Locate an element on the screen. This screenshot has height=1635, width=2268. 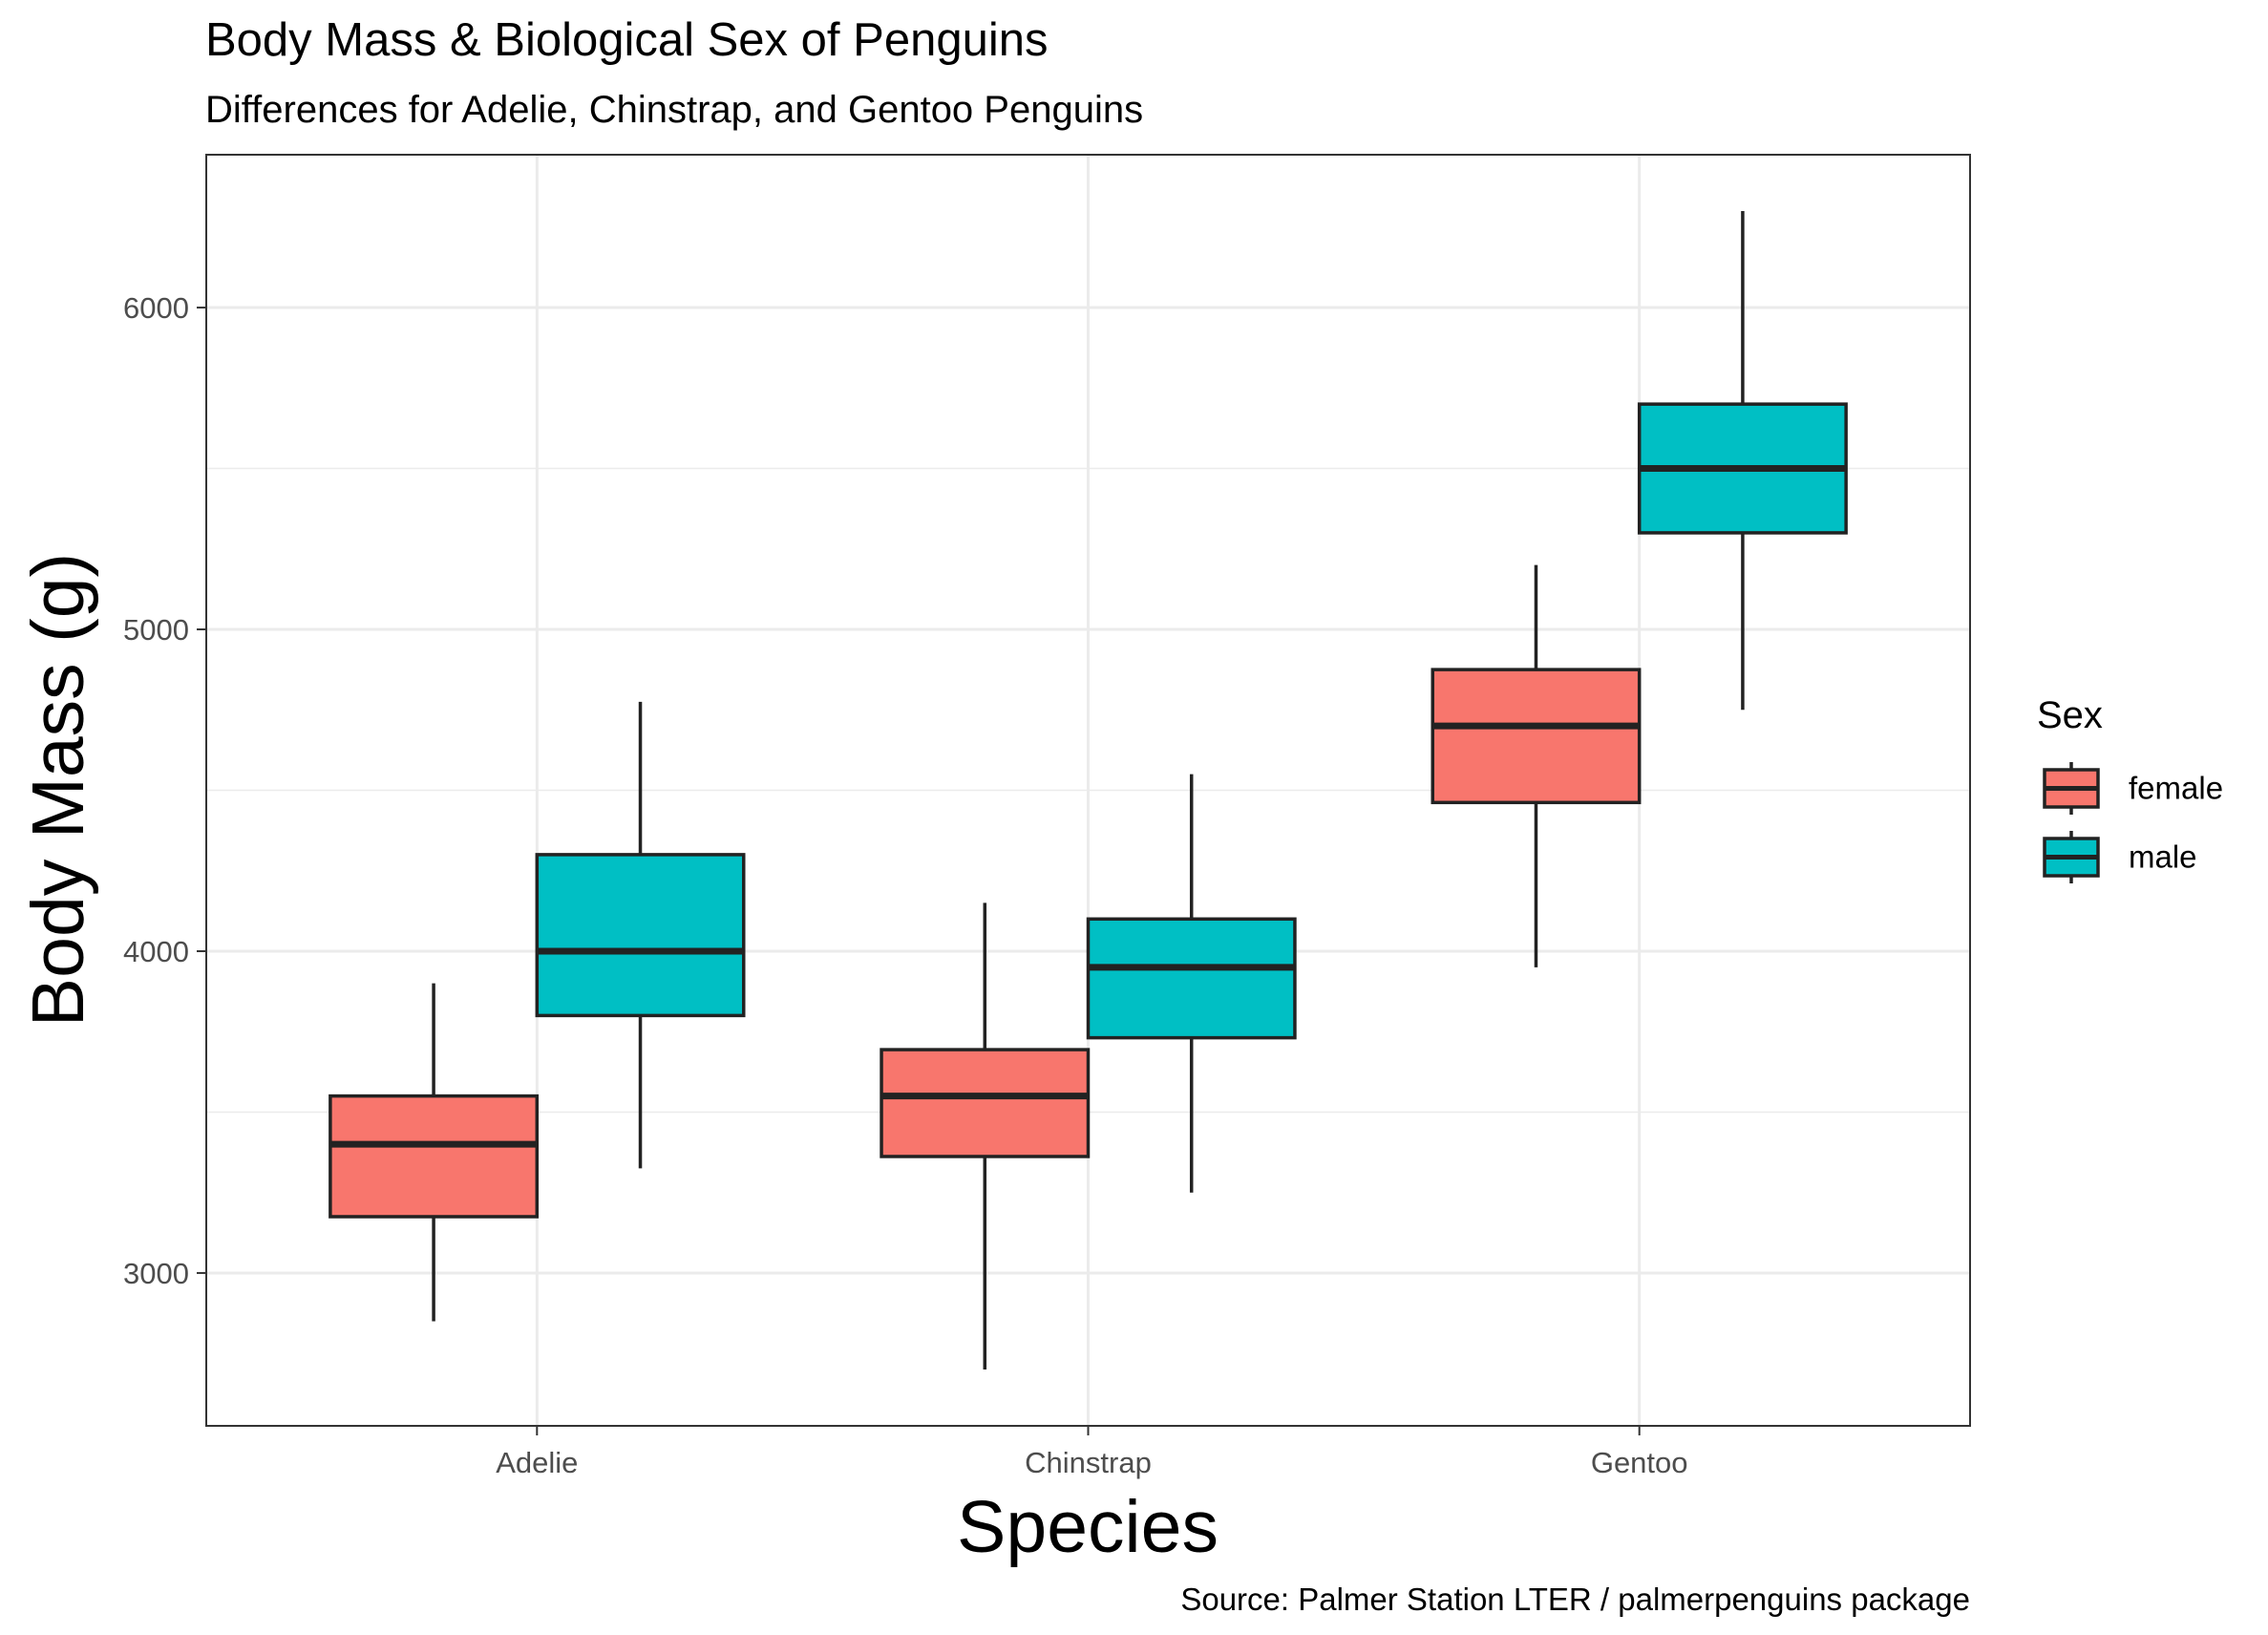
x-tick-label: Gentoo is located at coordinates (1639, 1462).